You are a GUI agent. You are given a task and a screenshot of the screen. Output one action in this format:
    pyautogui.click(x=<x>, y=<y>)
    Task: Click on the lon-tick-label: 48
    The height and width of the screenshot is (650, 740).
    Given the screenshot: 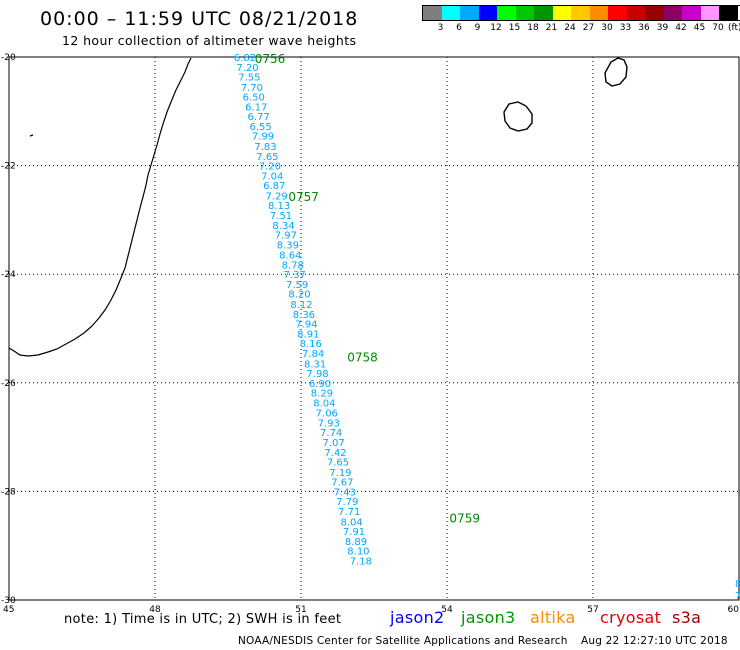 What is the action you would take?
    pyautogui.click(x=155, y=610)
    